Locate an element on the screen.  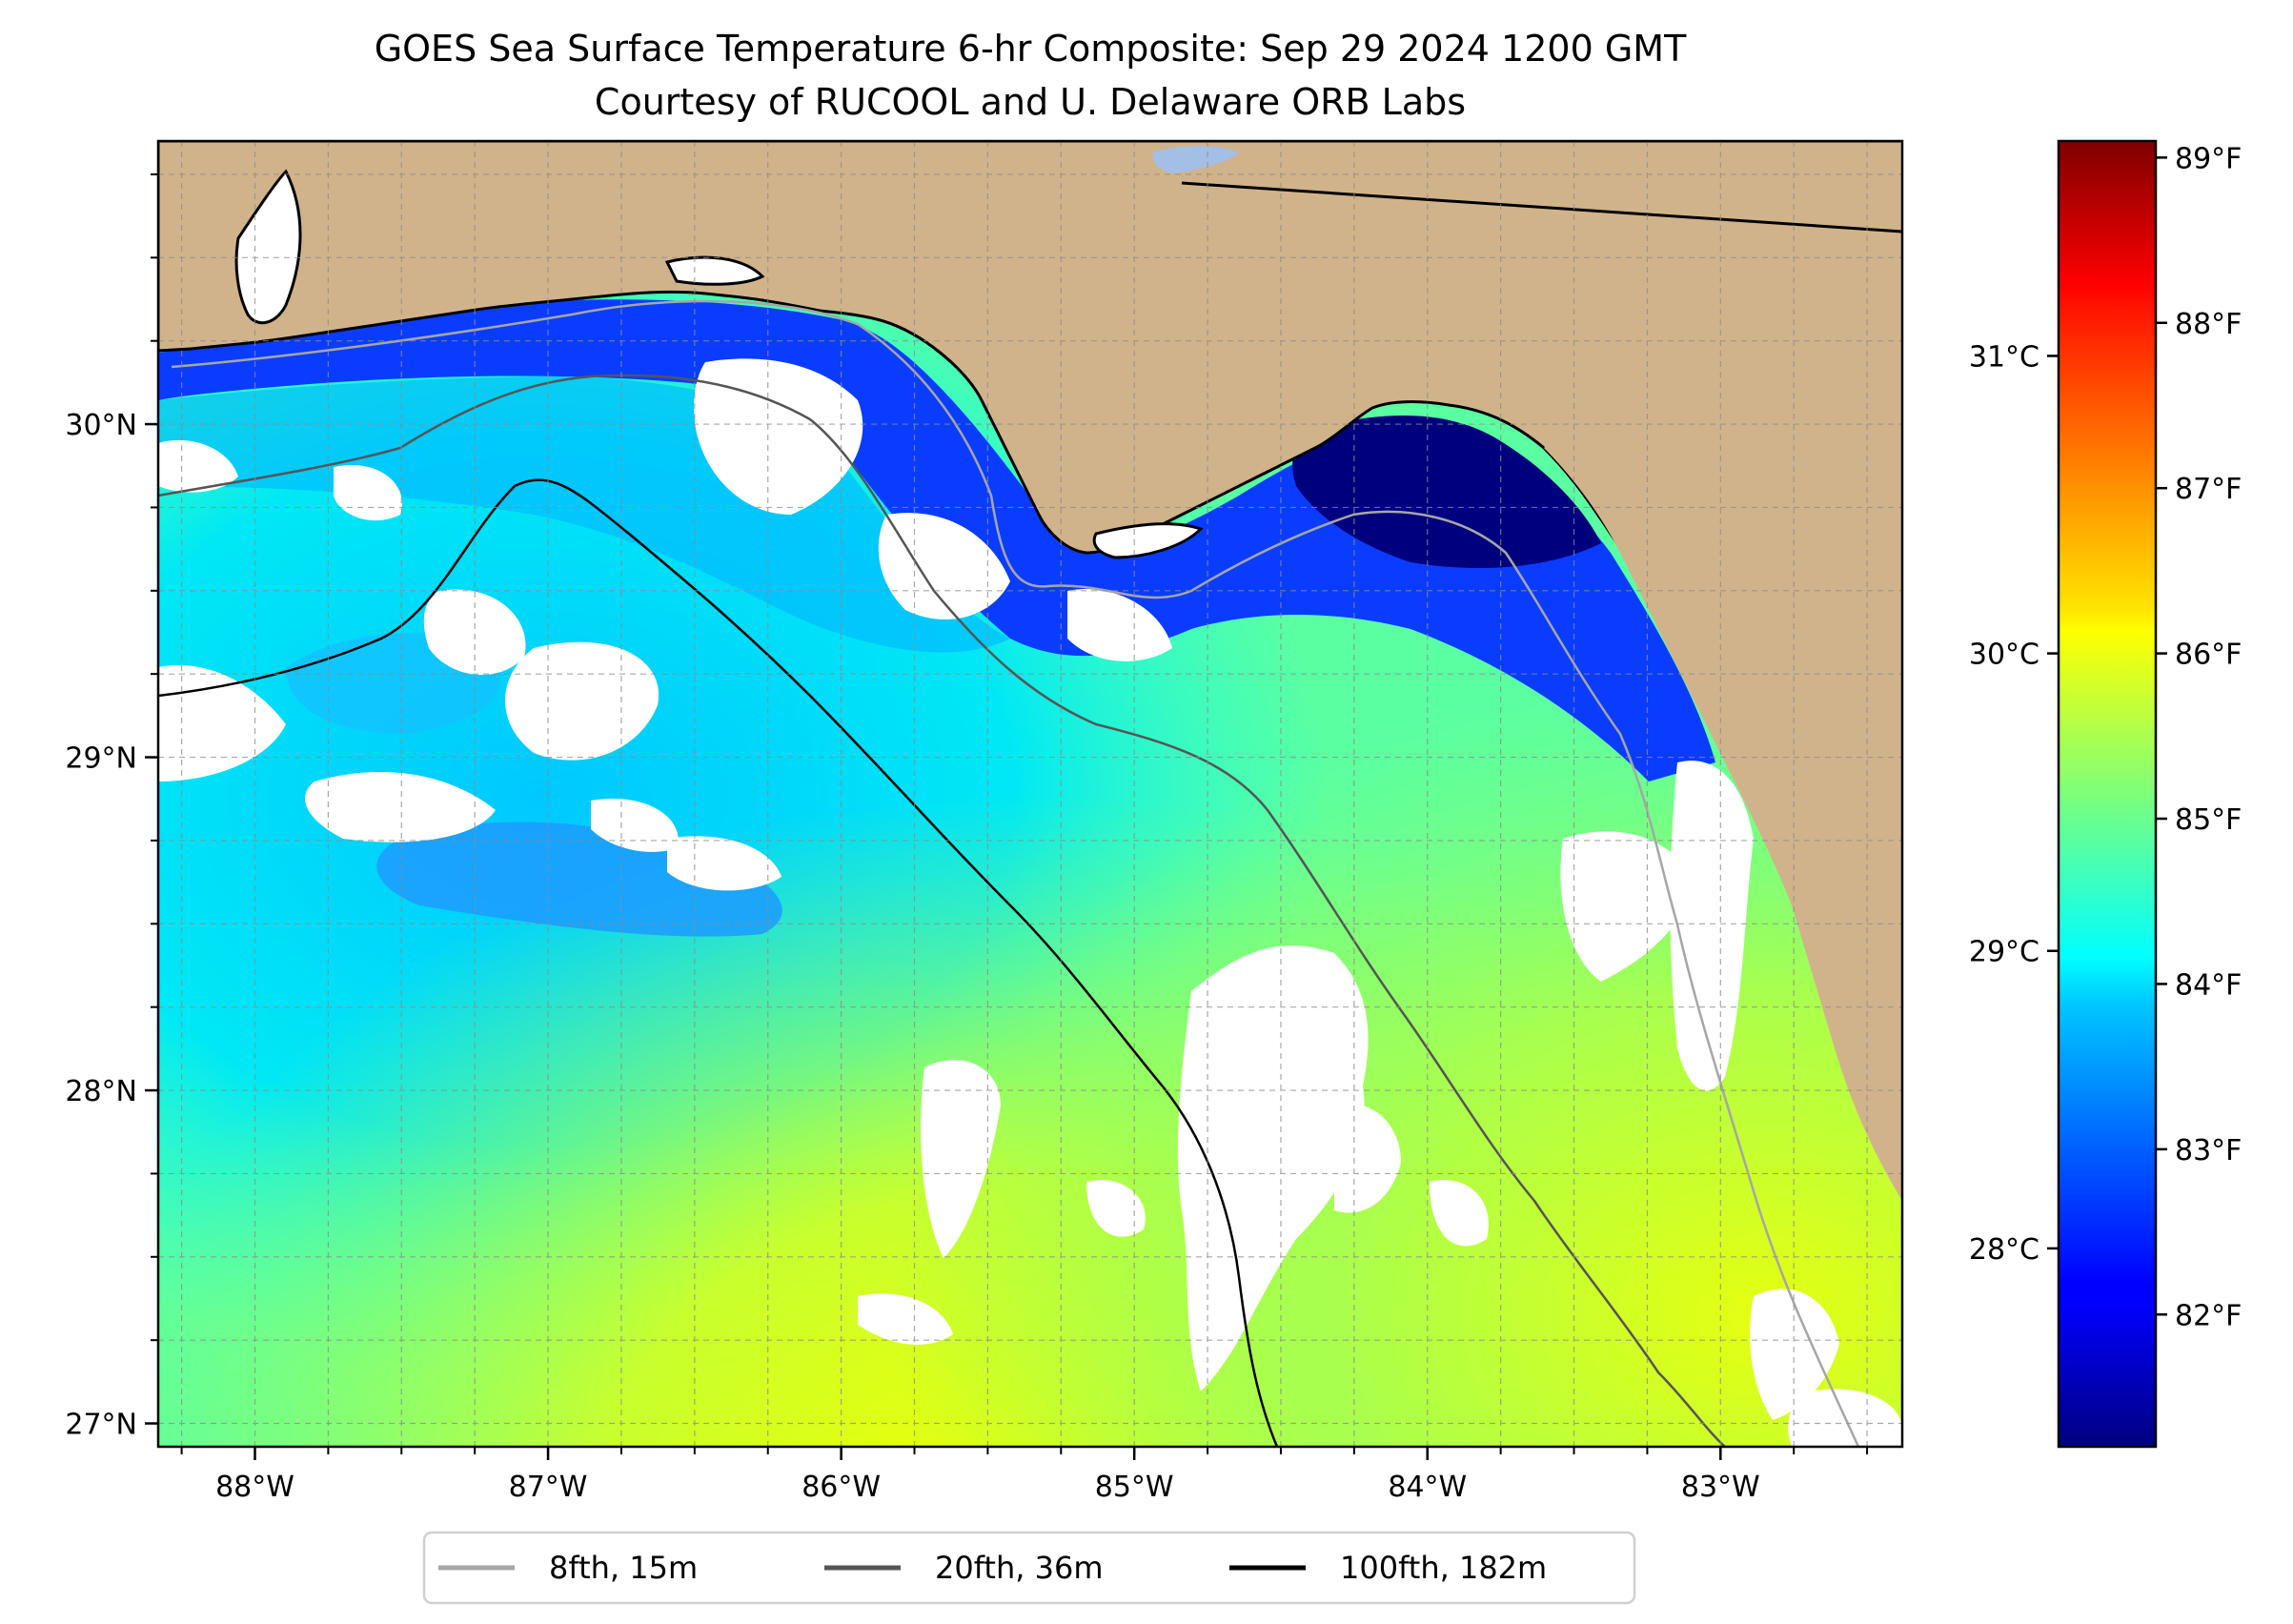
cbar-f-label: 82°F is located at coordinates (2208, 1315).